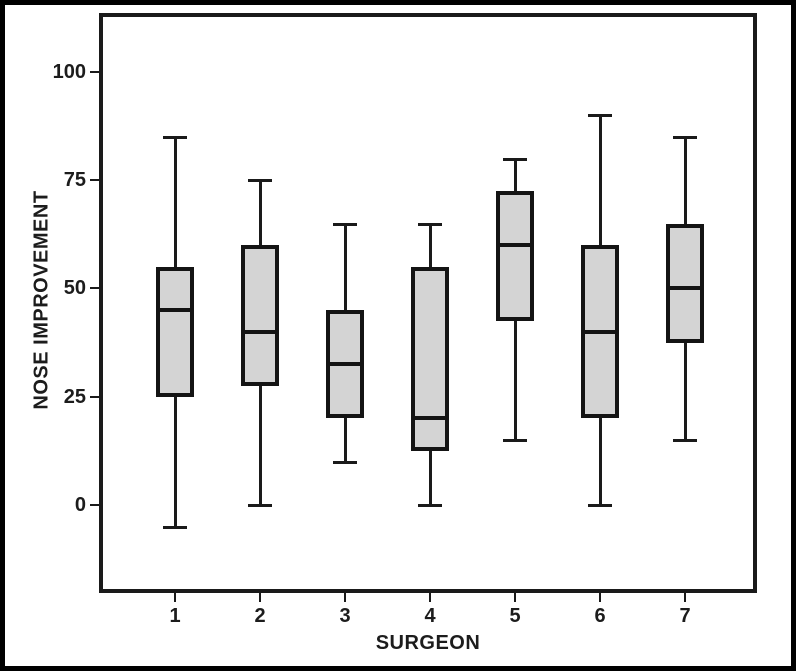 This screenshot has width=796, height=671. What do you see at coordinates (515, 616) in the screenshot?
I see `x-axis-tick-label: 5` at bounding box center [515, 616].